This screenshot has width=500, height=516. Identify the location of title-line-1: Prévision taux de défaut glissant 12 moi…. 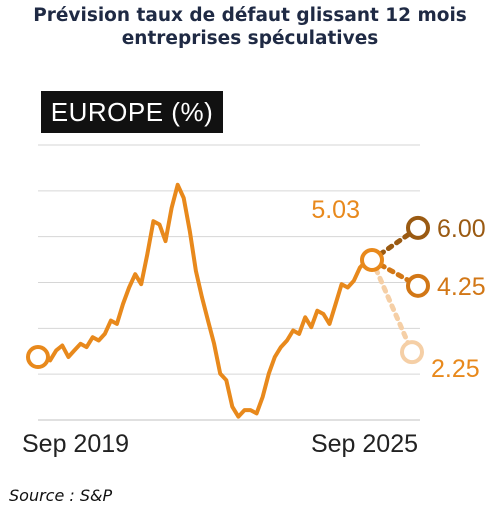
(250, 15).